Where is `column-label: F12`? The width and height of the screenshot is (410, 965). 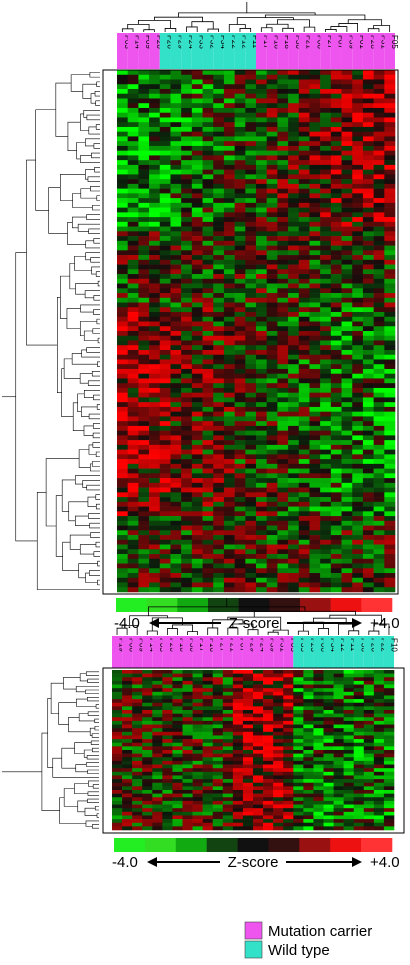
column-label: F12 is located at coordinates (244, 42).